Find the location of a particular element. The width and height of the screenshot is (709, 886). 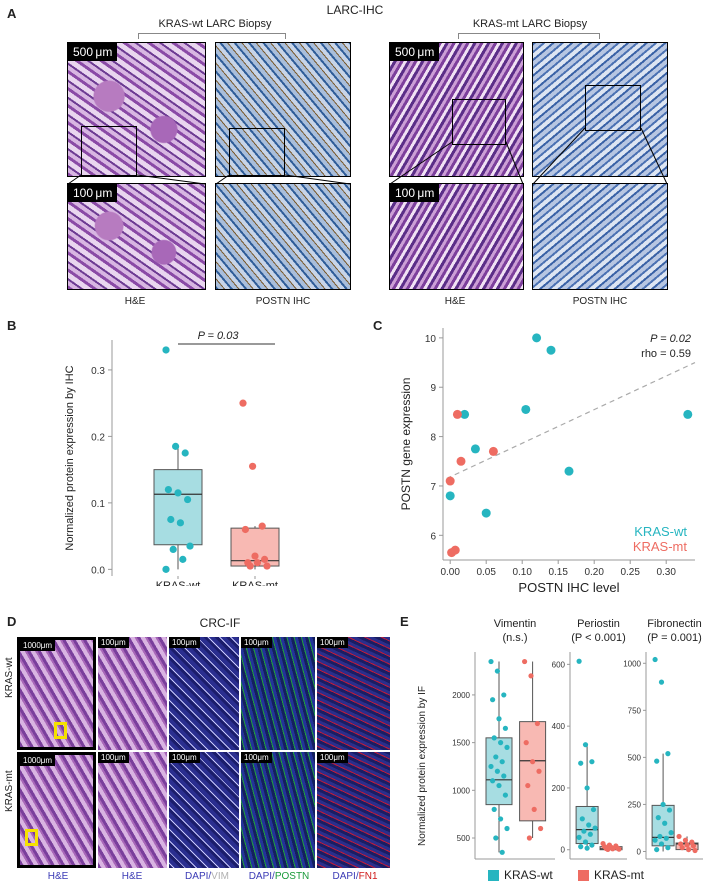

x-tick-label: KRAS-mt is located at coordinates (255, 583).